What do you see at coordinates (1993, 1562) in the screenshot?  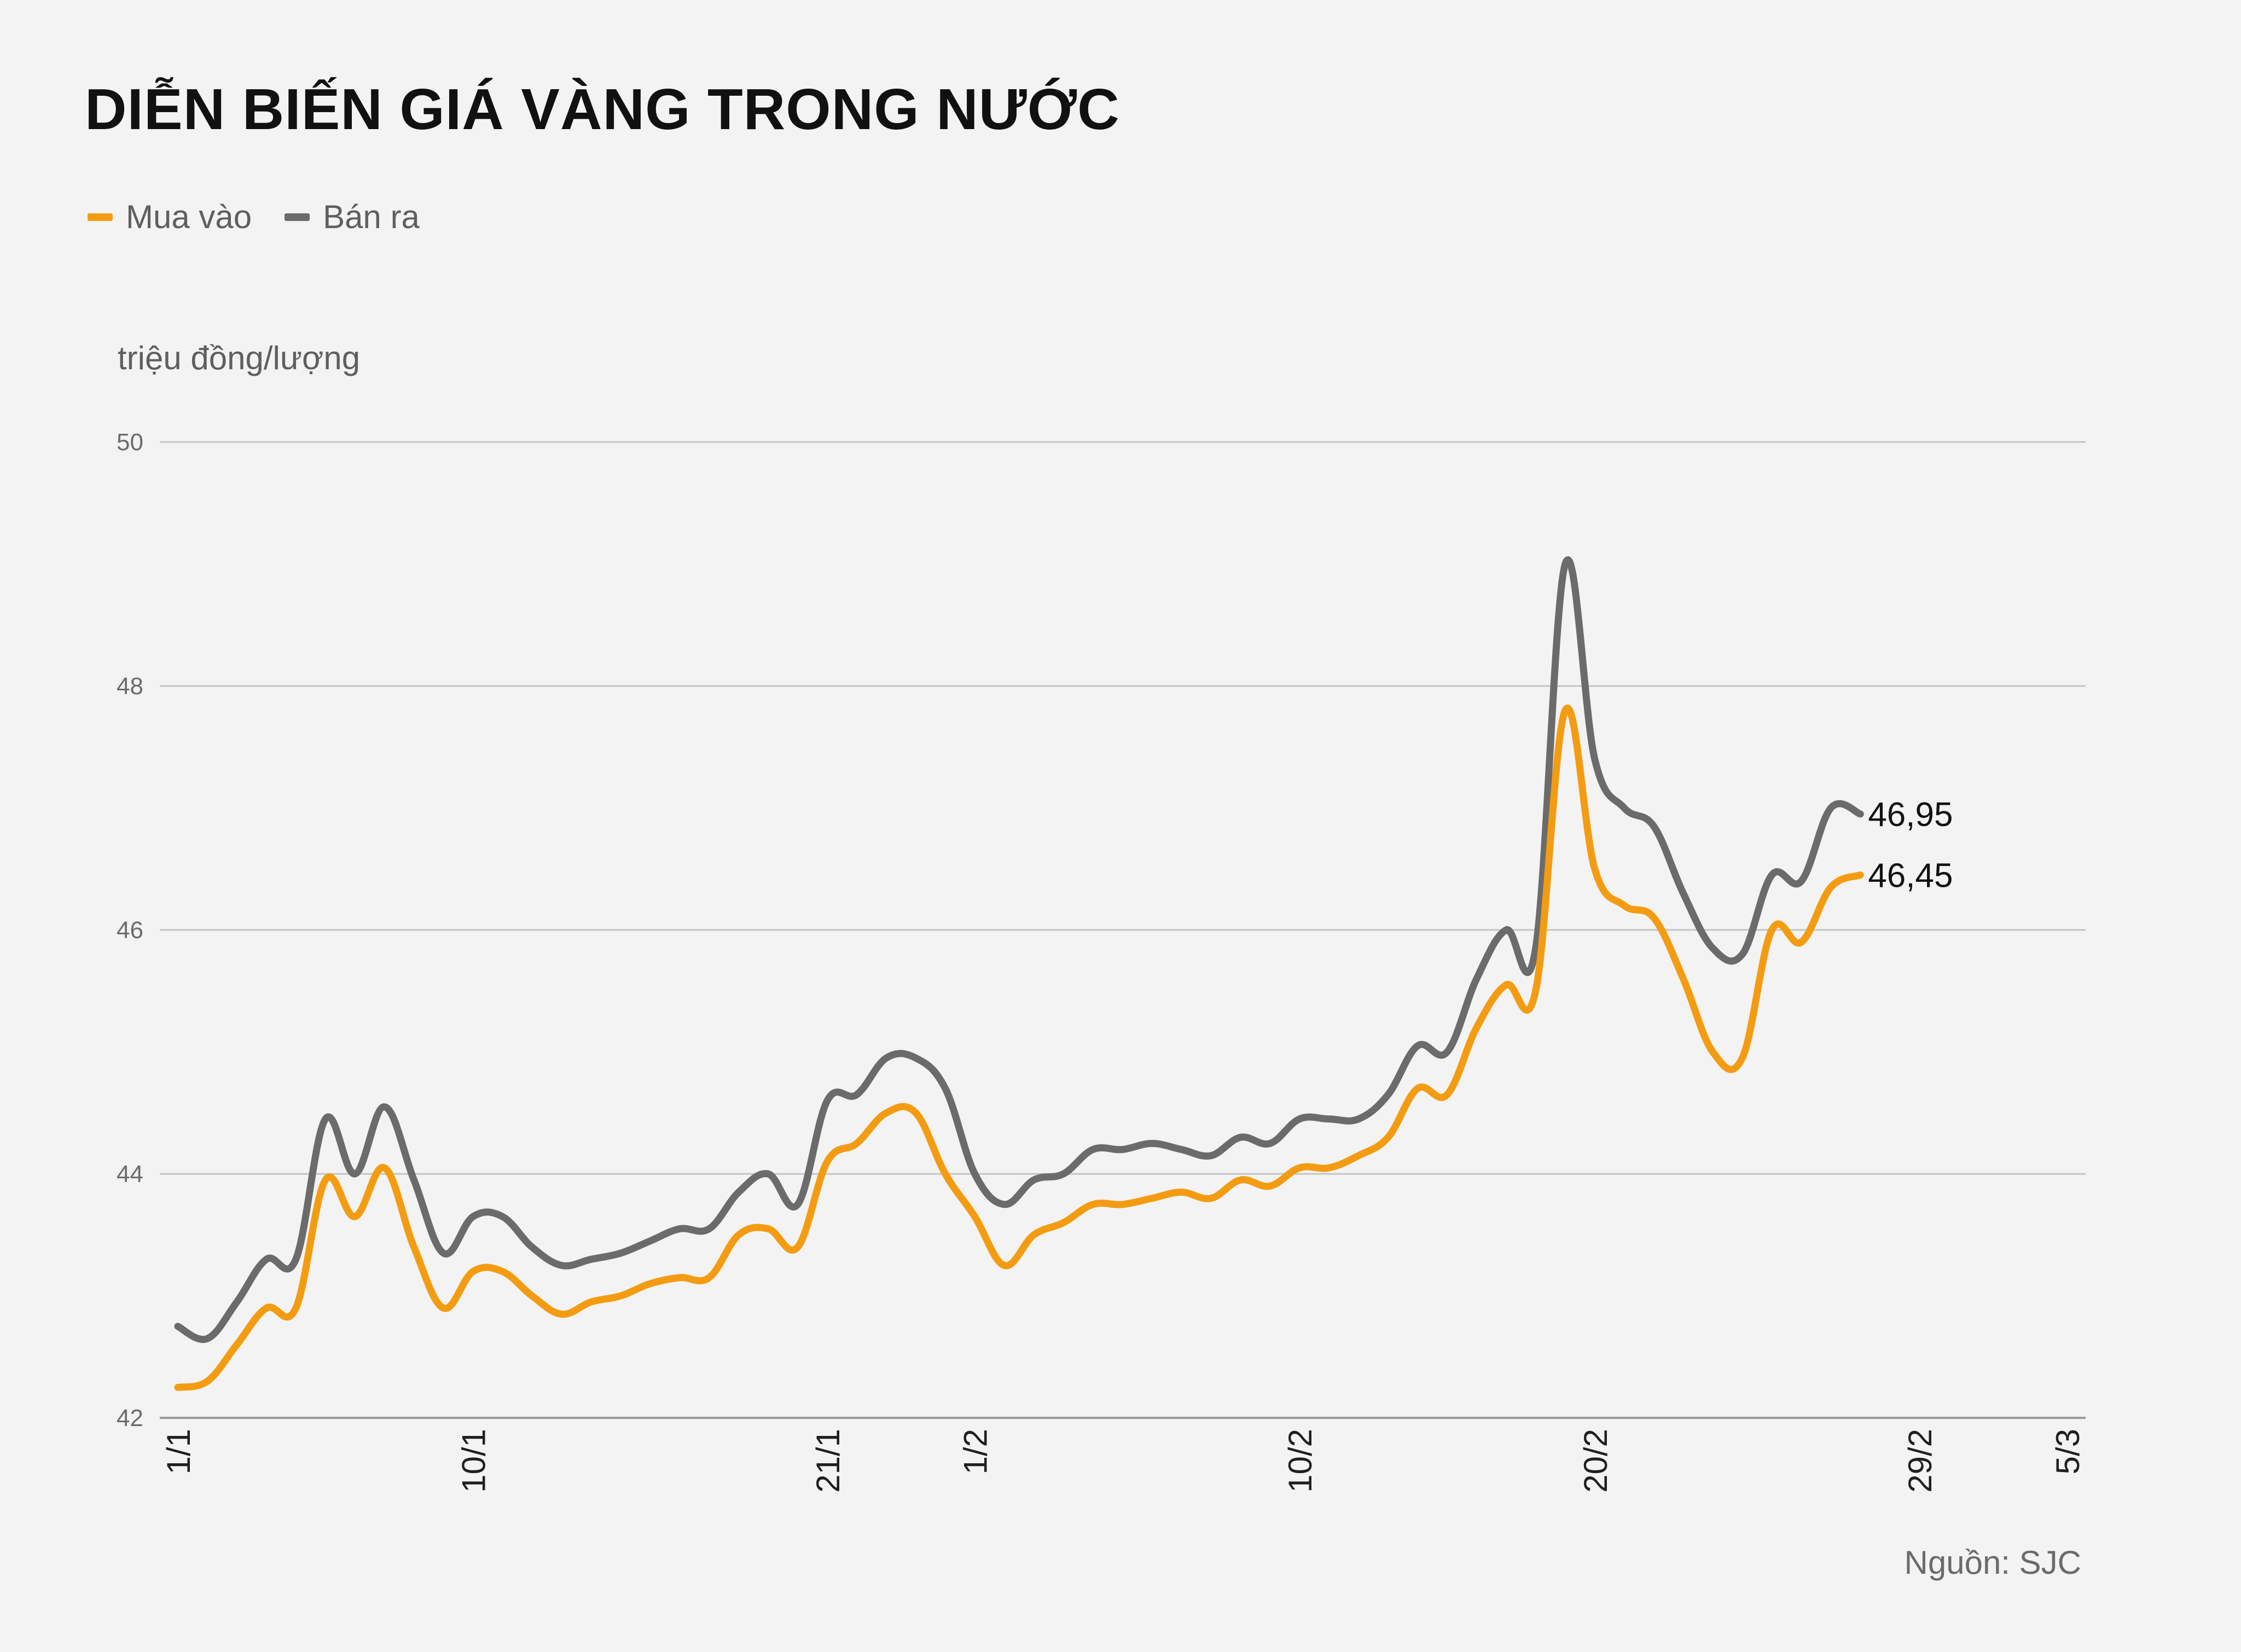 I see `source-note: Nguồn: SJC` at bounding box center [1993, 1562].